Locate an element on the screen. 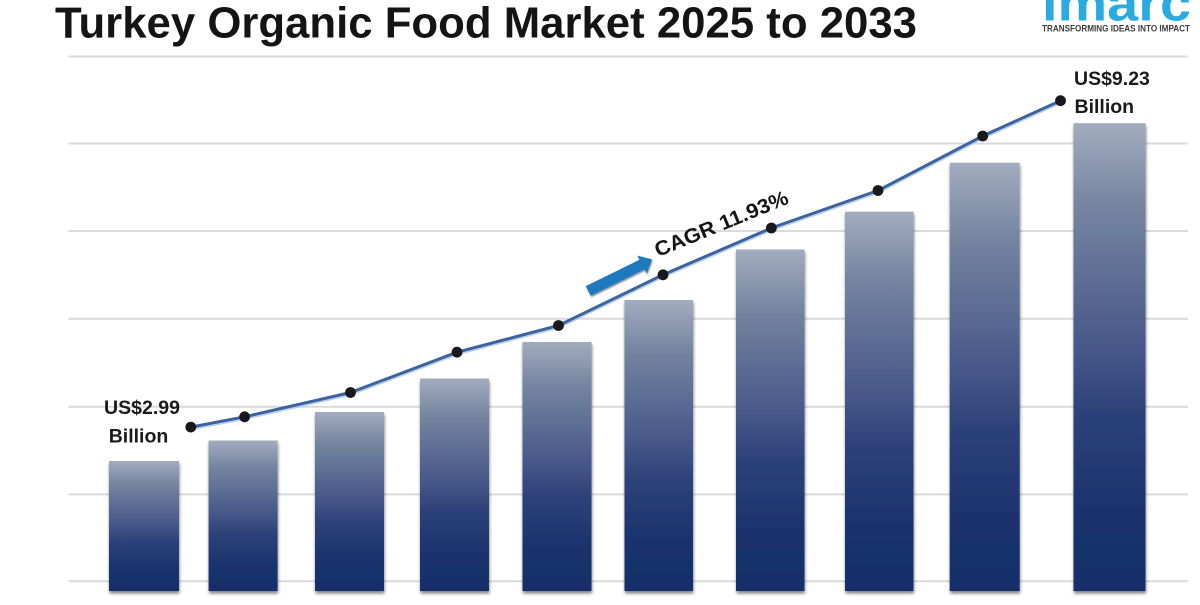 The image size is (1200, 605). svg-text: imarc is located at coordinates (1116, 16).